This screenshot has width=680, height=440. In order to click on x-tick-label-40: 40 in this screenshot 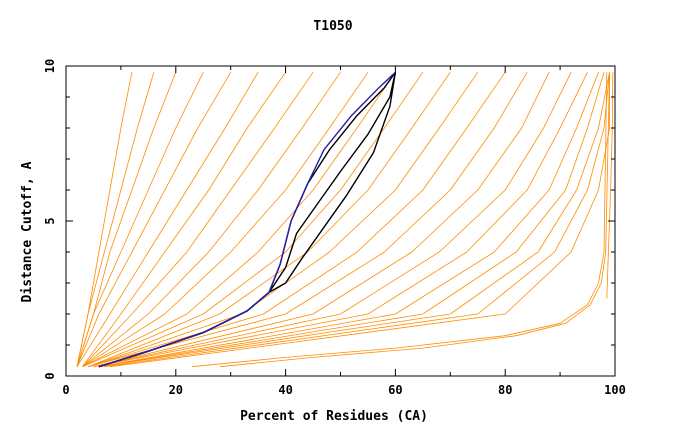, I will do `click(285, 390)`.